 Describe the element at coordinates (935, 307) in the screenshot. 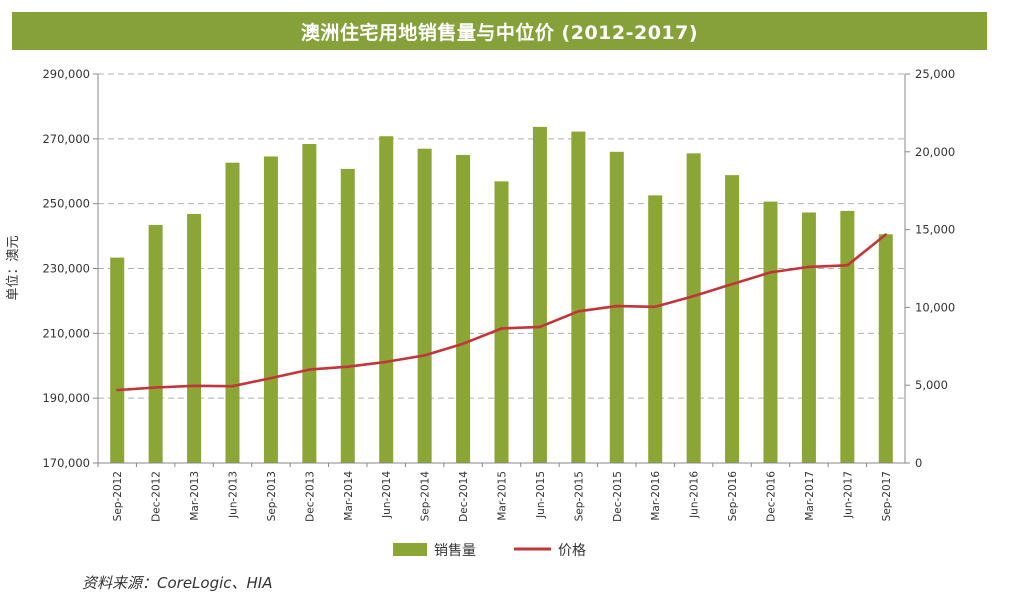

I see `right-tick-label: 10,000` at that location.